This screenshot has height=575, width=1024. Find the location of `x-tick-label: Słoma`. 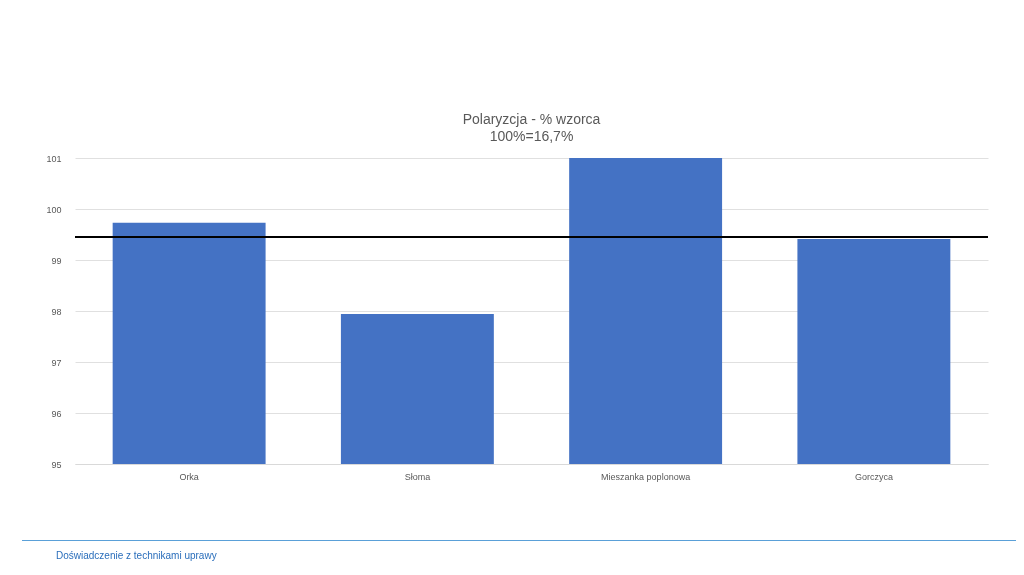

x-tick-label: Słoma is located at coordinates (417, 476).